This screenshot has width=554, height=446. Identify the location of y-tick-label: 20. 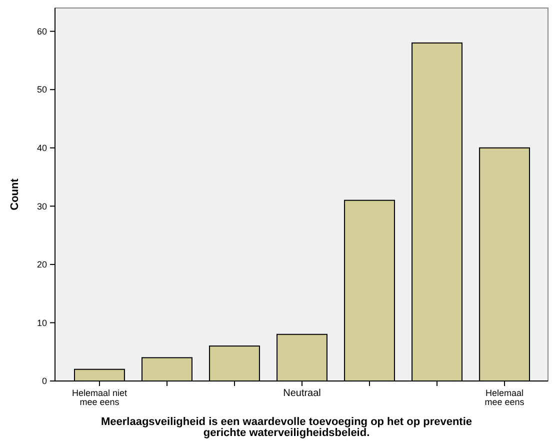
(41, 265).